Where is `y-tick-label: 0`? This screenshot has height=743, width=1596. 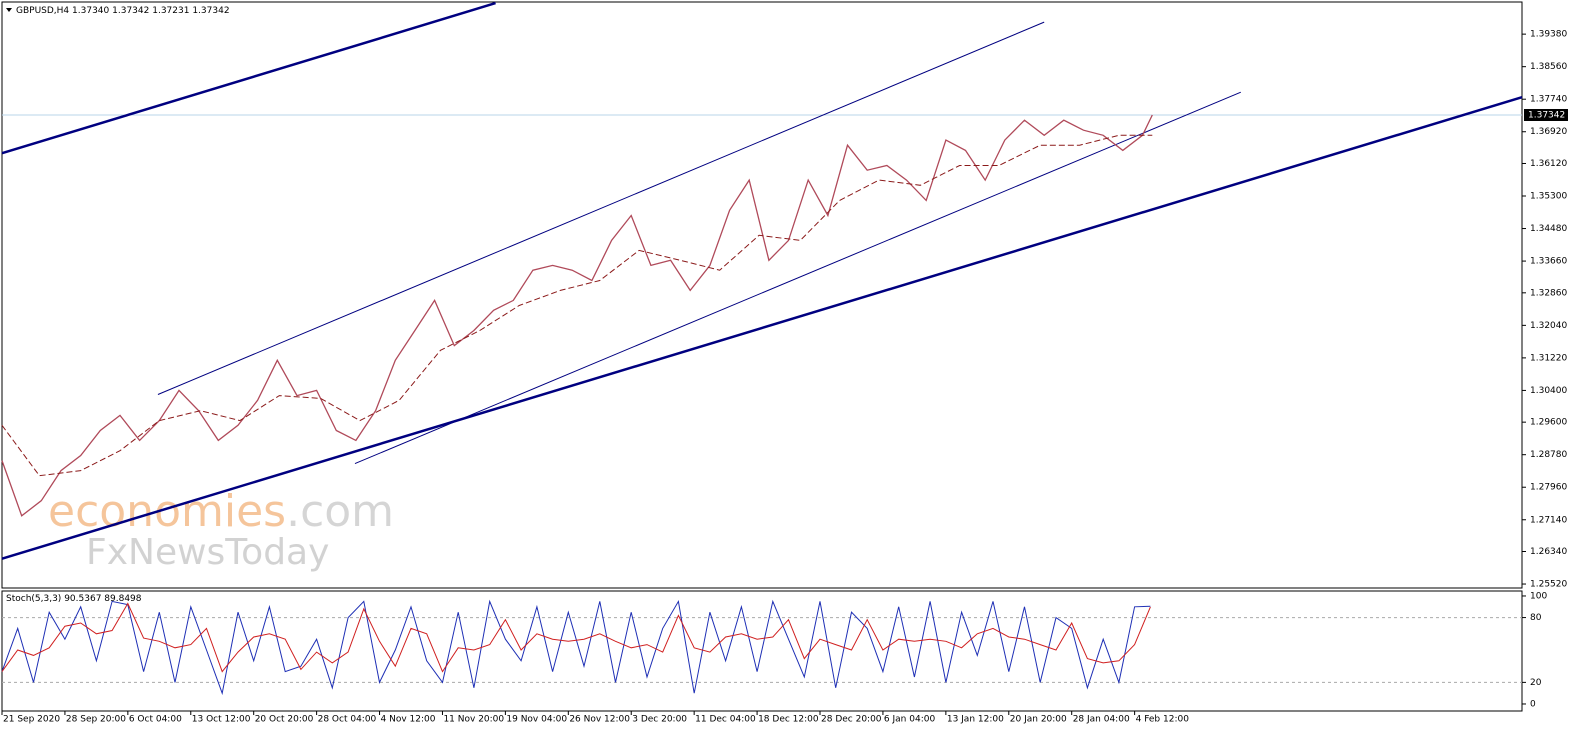 y-tick-label: 0 is located at coordinates (1533, 704).